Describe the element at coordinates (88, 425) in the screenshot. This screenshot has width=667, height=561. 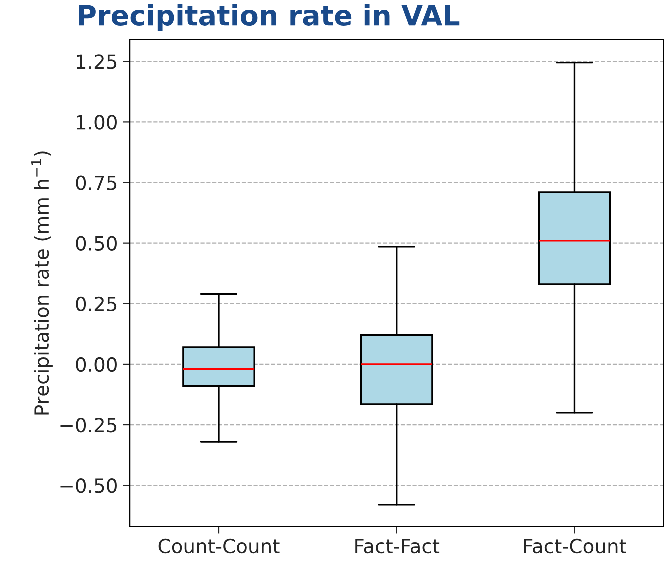
I see `y-tick-label: −0.25` at that location.